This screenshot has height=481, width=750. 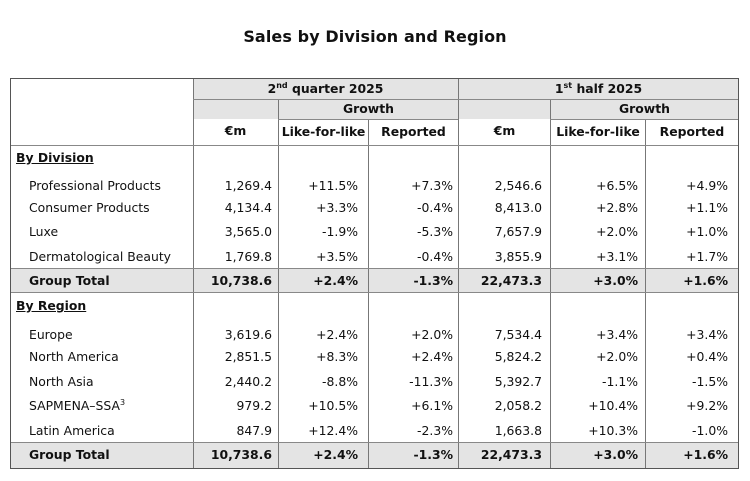 I want to click on value-cell: +1.7%, so click(x=707, y=256).